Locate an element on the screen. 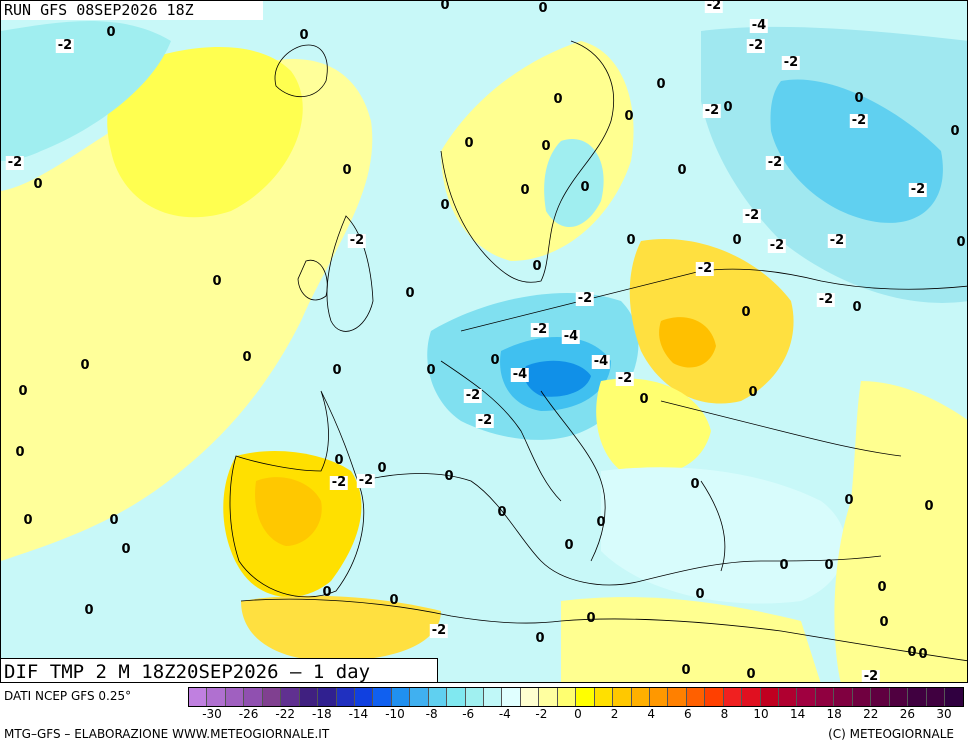 The height and width of the screenshot is (745, 968). color-scale-tick-label: 0 is located at coordinates (578, 714).